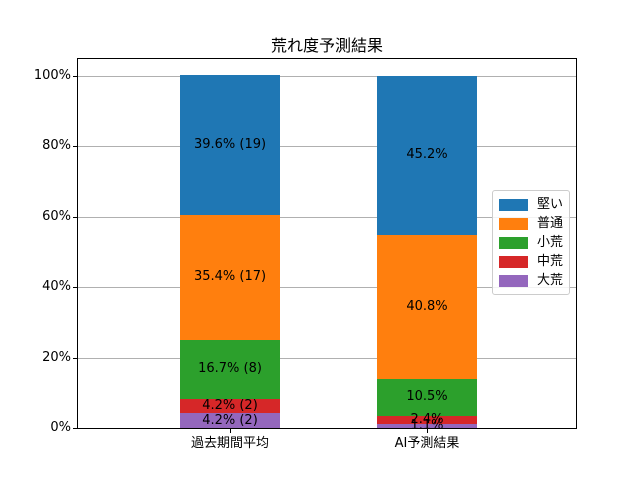 Image resolution: width=640 pixels, height=480 pixels. I want to click on chart-title: 荒れ度予測結果, so click(326, 45).